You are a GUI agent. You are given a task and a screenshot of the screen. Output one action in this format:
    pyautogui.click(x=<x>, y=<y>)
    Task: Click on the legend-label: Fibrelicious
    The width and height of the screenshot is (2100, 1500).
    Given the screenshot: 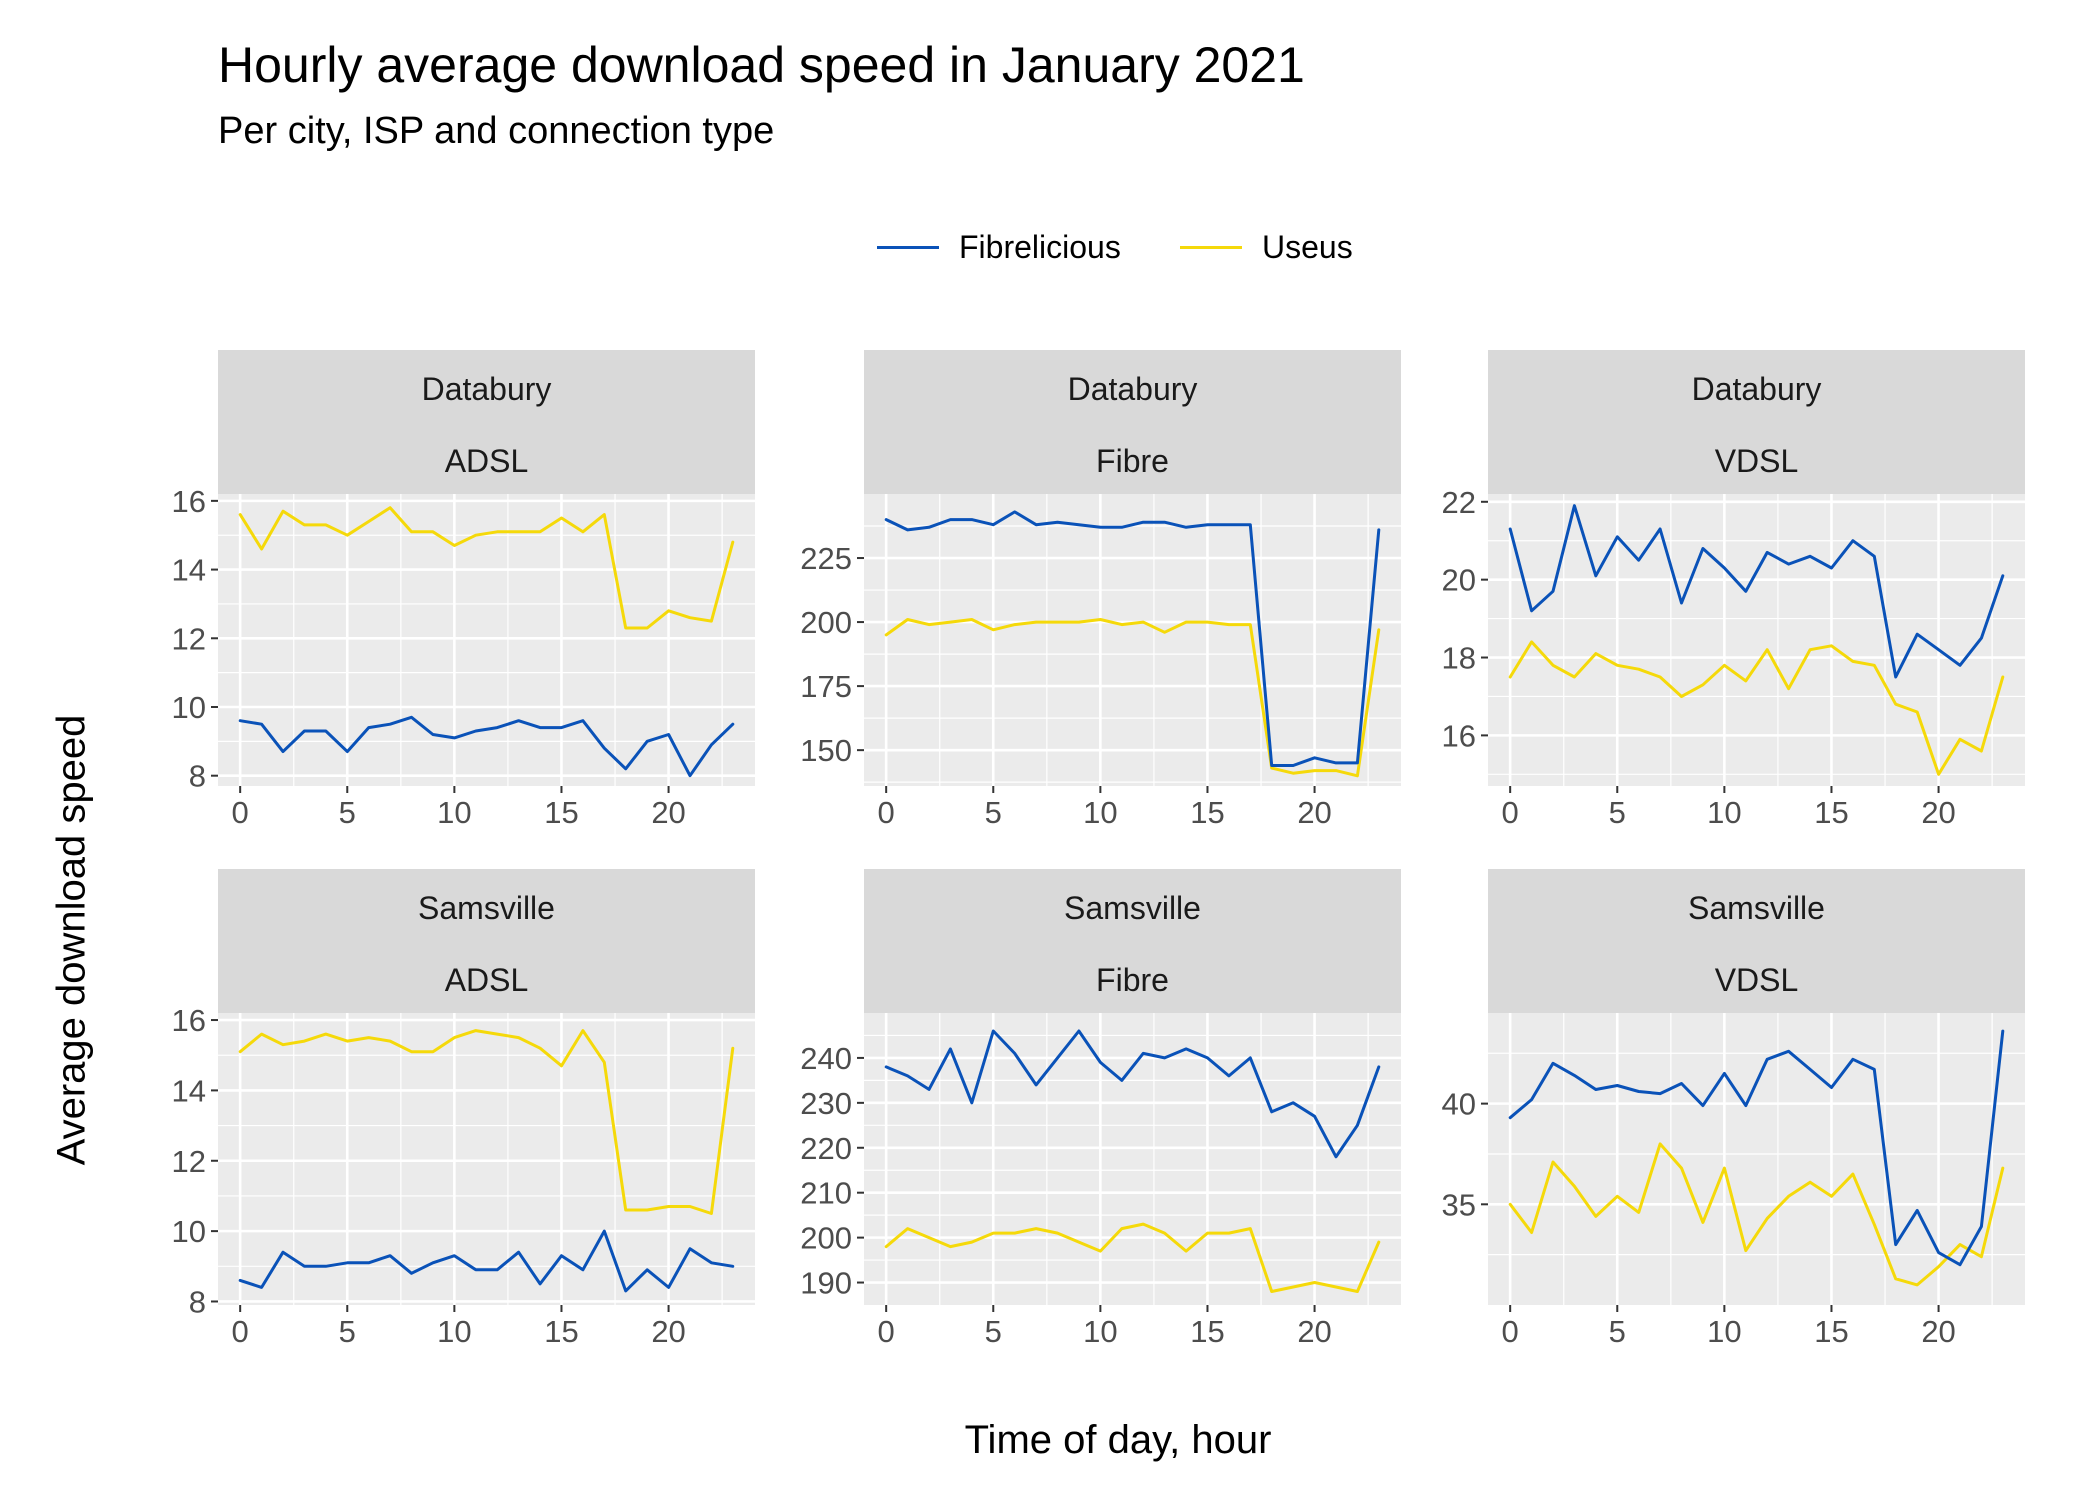 What is the action you would take?
    pyautogui.click(x=1040, y=246)
    